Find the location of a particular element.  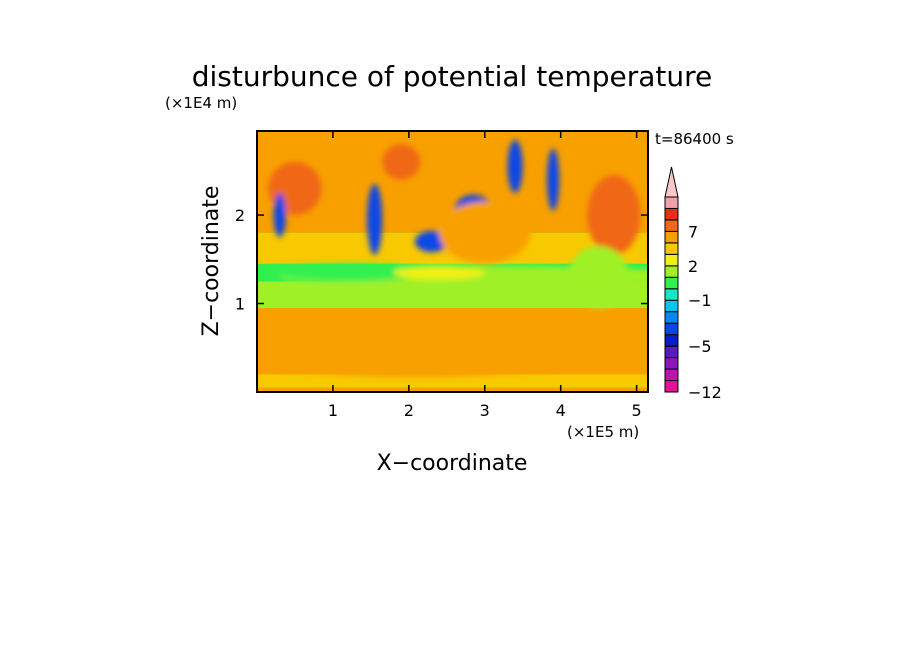

y-axis-ticks: 12 is located at coordinates (441, 260).